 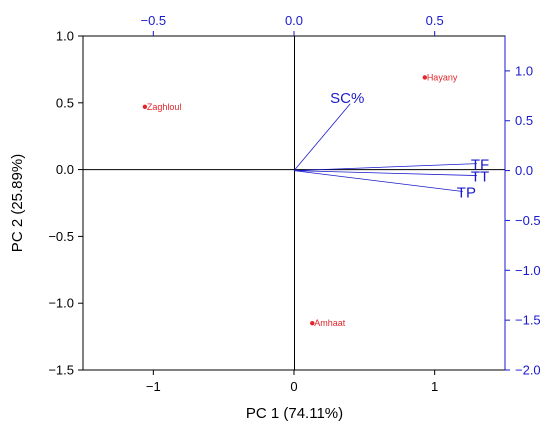 What do you see at coordinates (153, 386) in the screenshot?
I see `x-tick-label: −1` at bounding box center [153, 386].